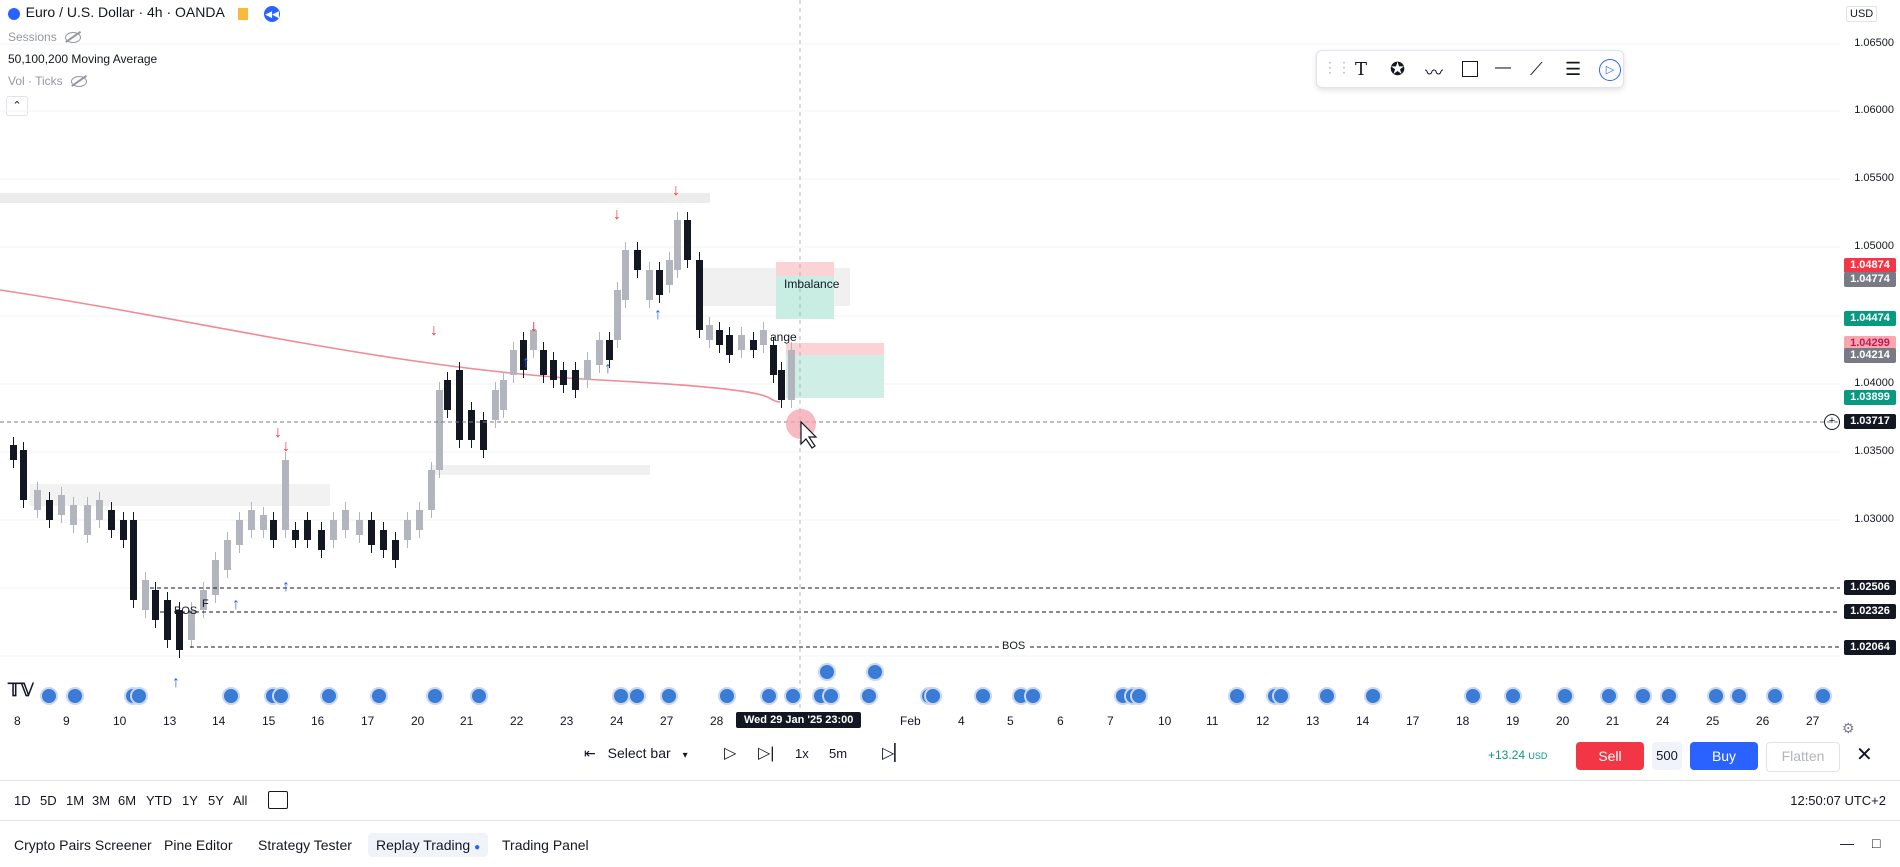 This screenshot has height=867, width=1900. What do you see at coordinates (1573, 69) in the screenshot?
I see `fib-icon: ☰` at bounding box center [1573, 69].